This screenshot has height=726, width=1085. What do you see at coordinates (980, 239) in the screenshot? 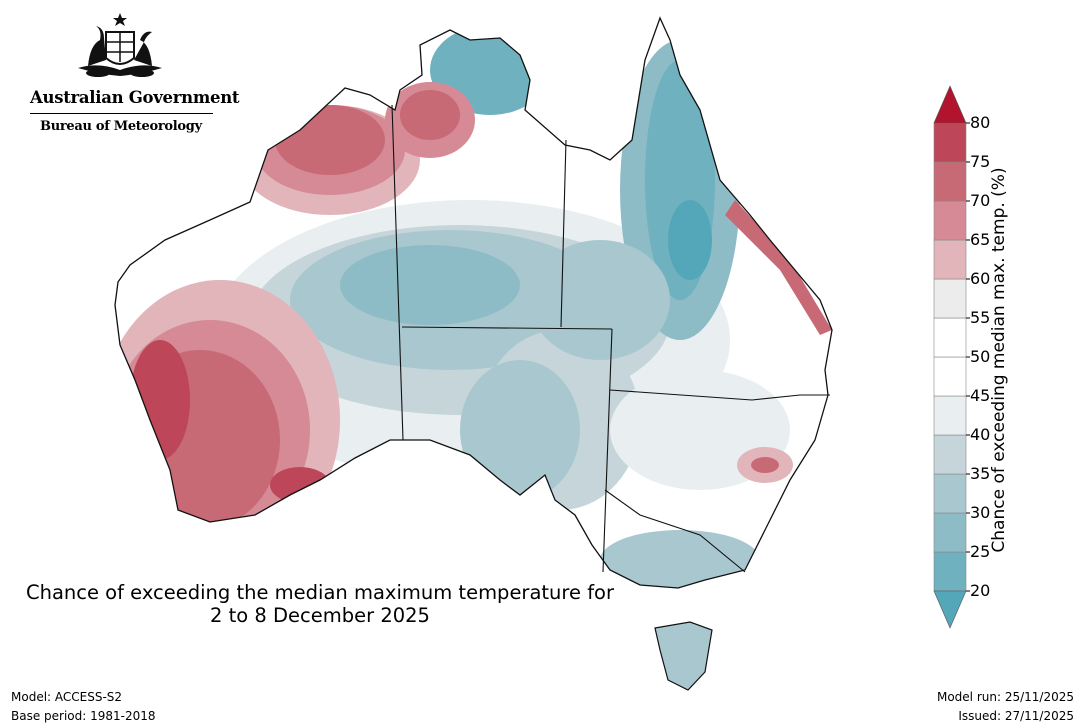
I see `colorbar-tick-label: 65` at bounding box center [980, 239].